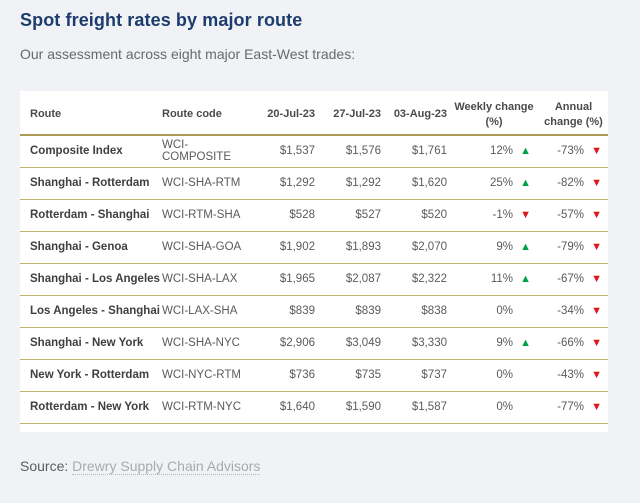  What do you see at coordinates (297, 343) in the screenshot?
I see `rate-cell: $2,906` at bounding box center [297, 343].